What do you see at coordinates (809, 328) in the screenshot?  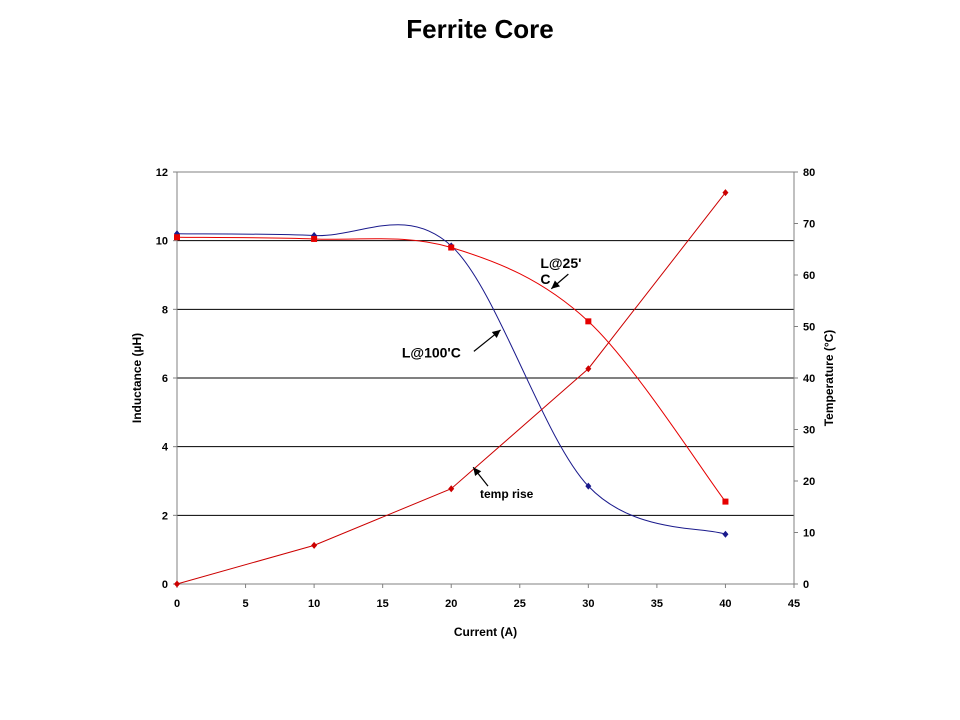 I see `y2-tick-label: 50` at bounding box center [809, 328].